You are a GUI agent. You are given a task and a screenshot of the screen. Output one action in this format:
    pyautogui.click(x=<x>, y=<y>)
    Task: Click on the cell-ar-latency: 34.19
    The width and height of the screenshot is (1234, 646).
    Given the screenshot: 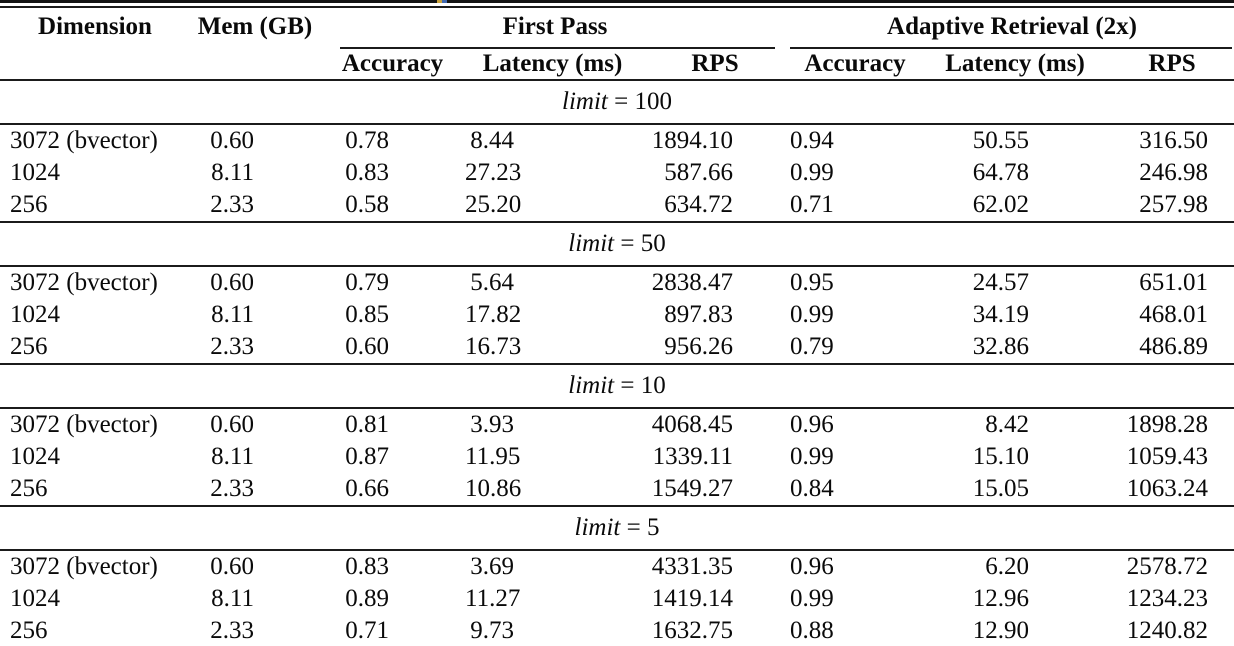 What is the action you would take?
    pyautogui.click(x=1000, y=314)
    